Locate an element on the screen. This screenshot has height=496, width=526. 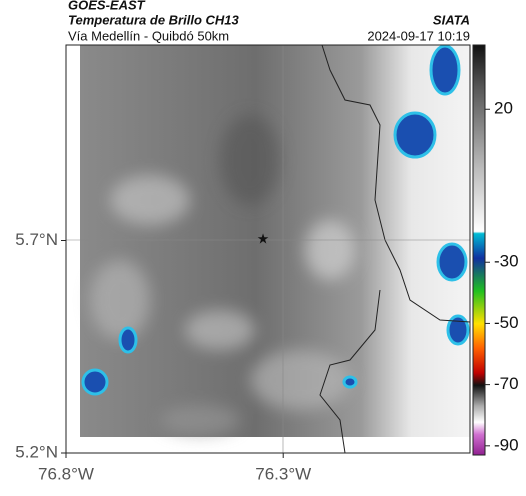
datetime: 2024-09-17 10:19 is located at coordinates (418, 35).